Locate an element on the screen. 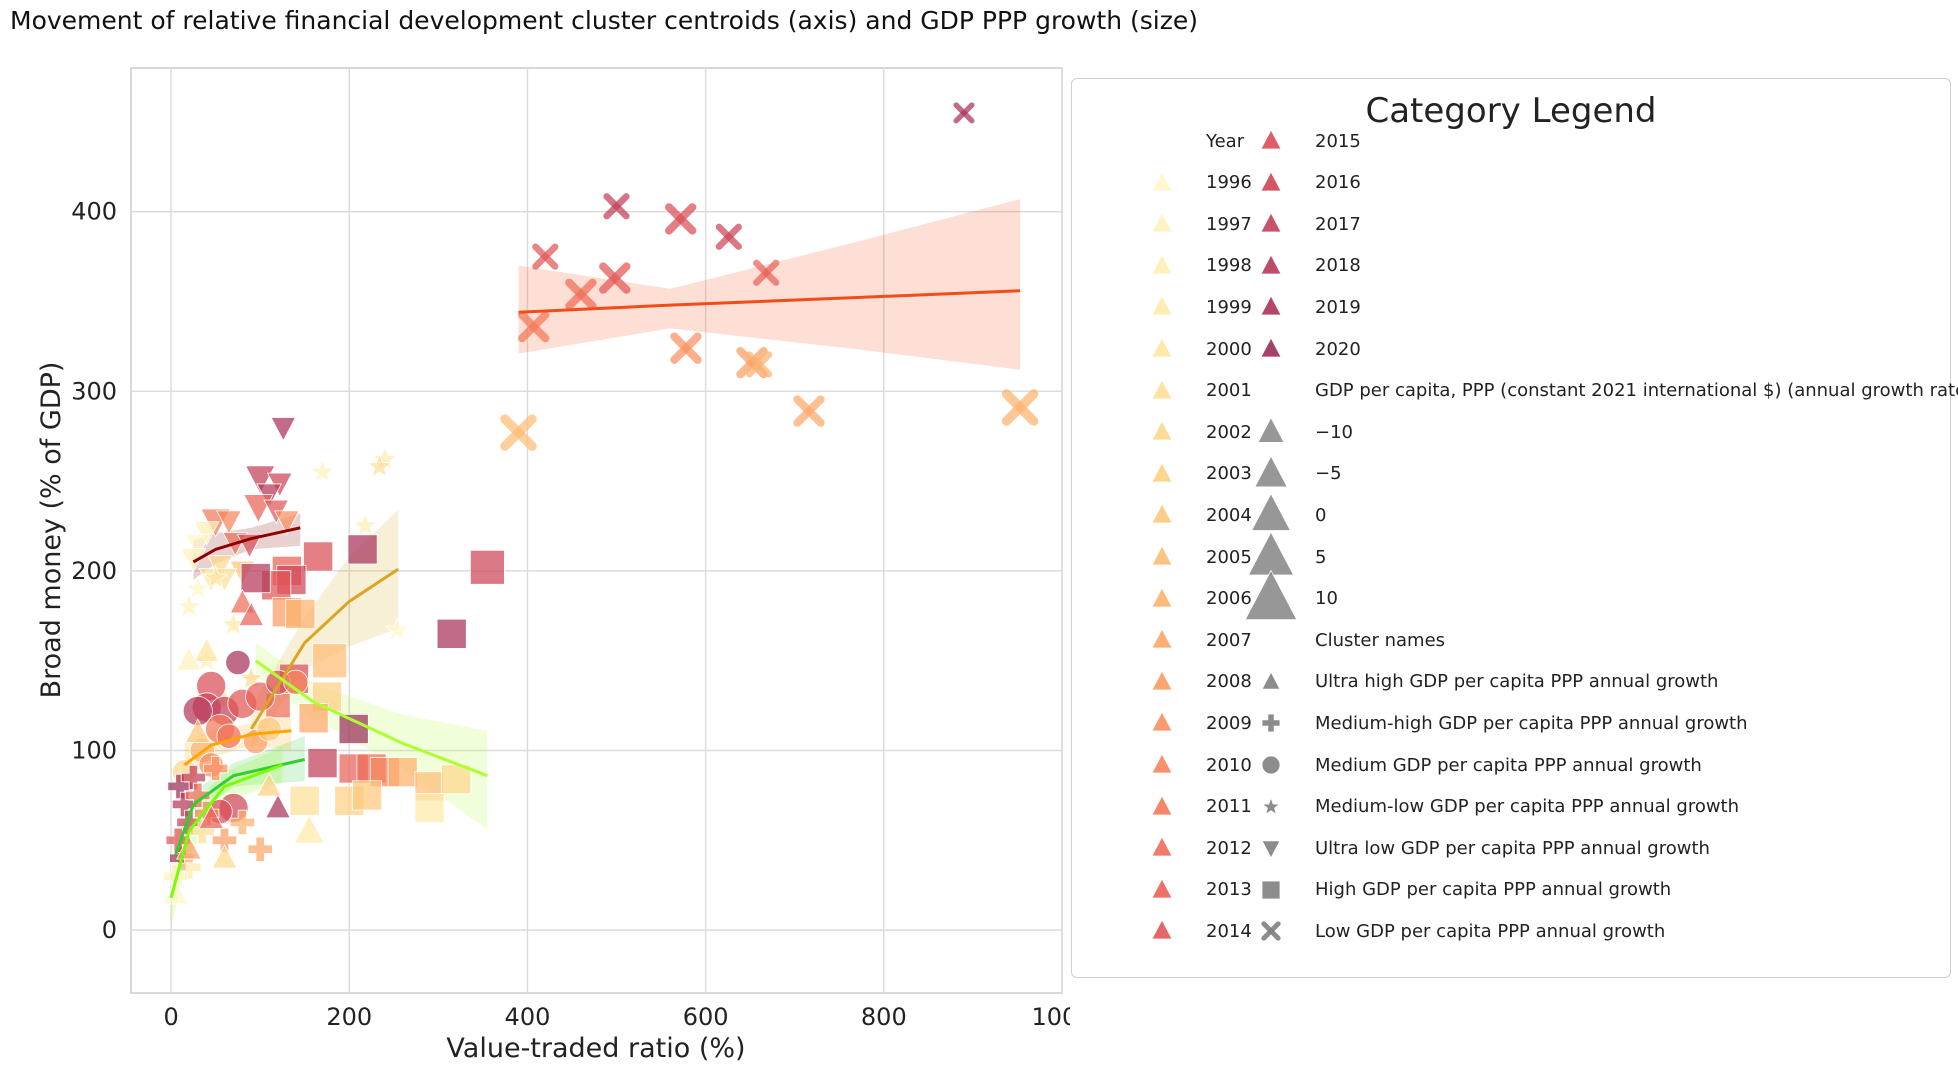  legend-year-item: 2019 is located at coordinates (1301, 307).